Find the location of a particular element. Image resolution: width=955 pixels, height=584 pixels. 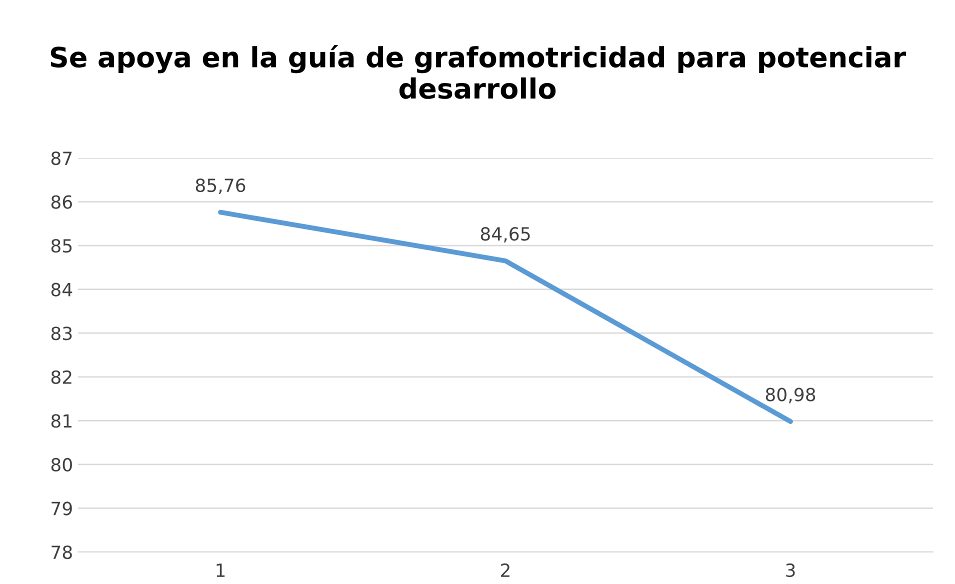

x-tick-label: 3 is located at coordinates (790, 570).